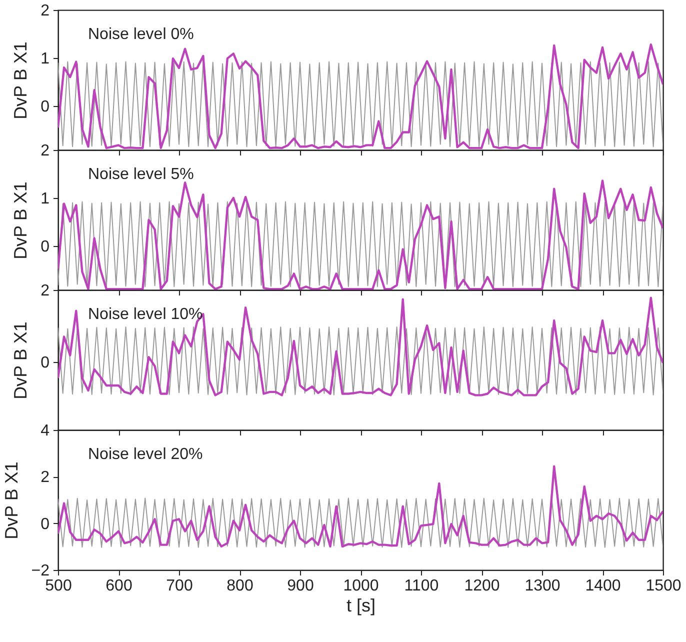 Image resolution: width=686 pixels, height=642 pixels. Describe the element at coordinates (58, 586) in the screenshot. I see `x-tick-label: 500` at that location.